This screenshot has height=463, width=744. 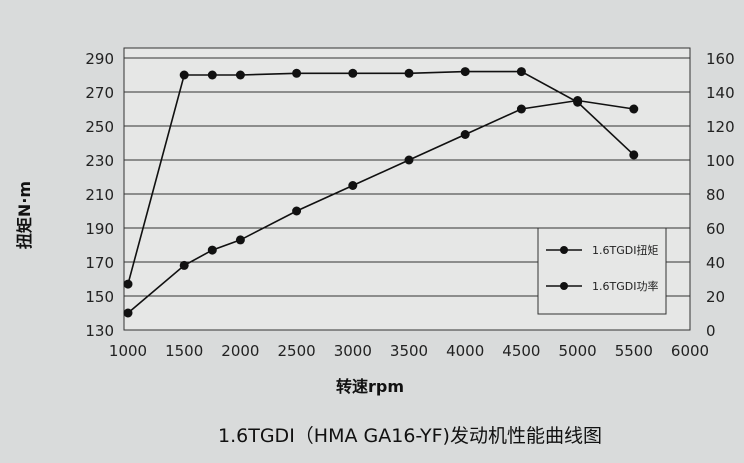 I want to click on y-tick-label: 130, so click(x=99, y=331).